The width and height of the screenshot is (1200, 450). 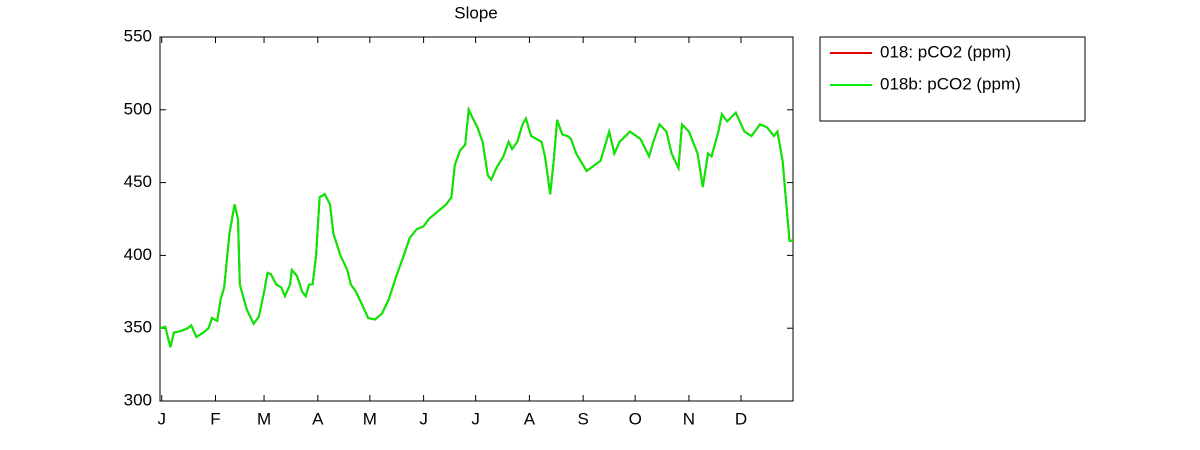 I want to click on chart-title: Slope, so click(x=475, y=12).